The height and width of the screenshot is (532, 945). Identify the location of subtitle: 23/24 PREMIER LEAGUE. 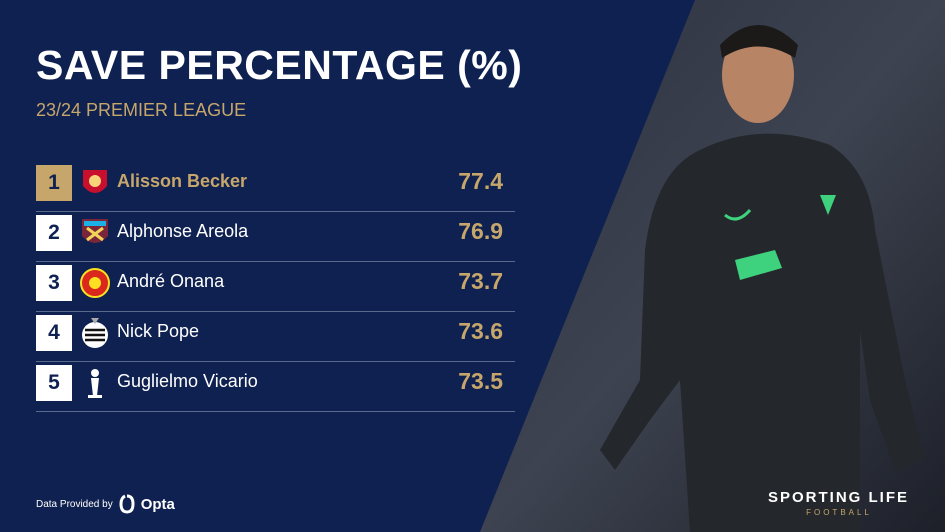
(141, 110).